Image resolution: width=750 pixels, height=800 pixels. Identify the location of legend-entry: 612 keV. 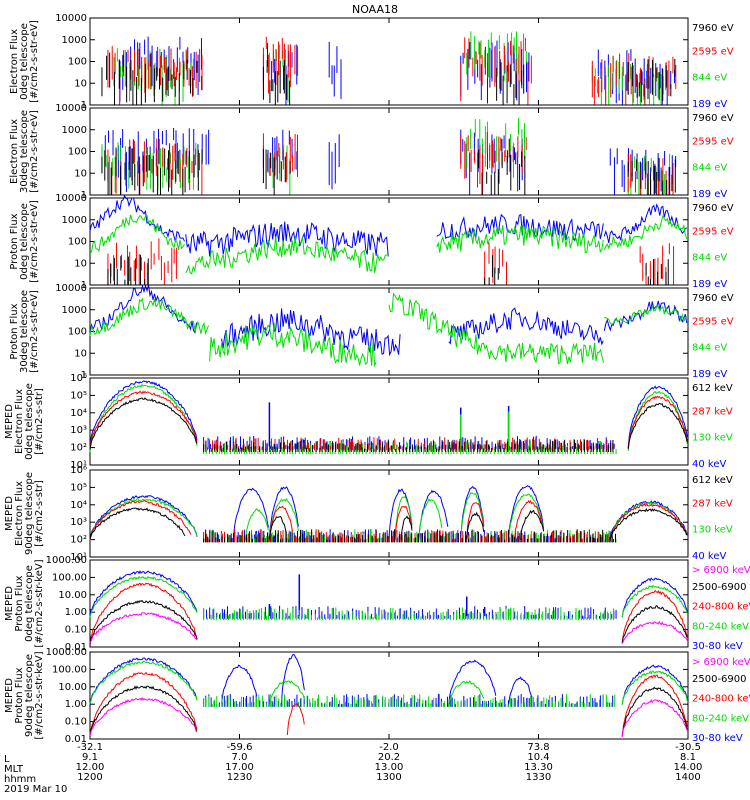
(712, 480).